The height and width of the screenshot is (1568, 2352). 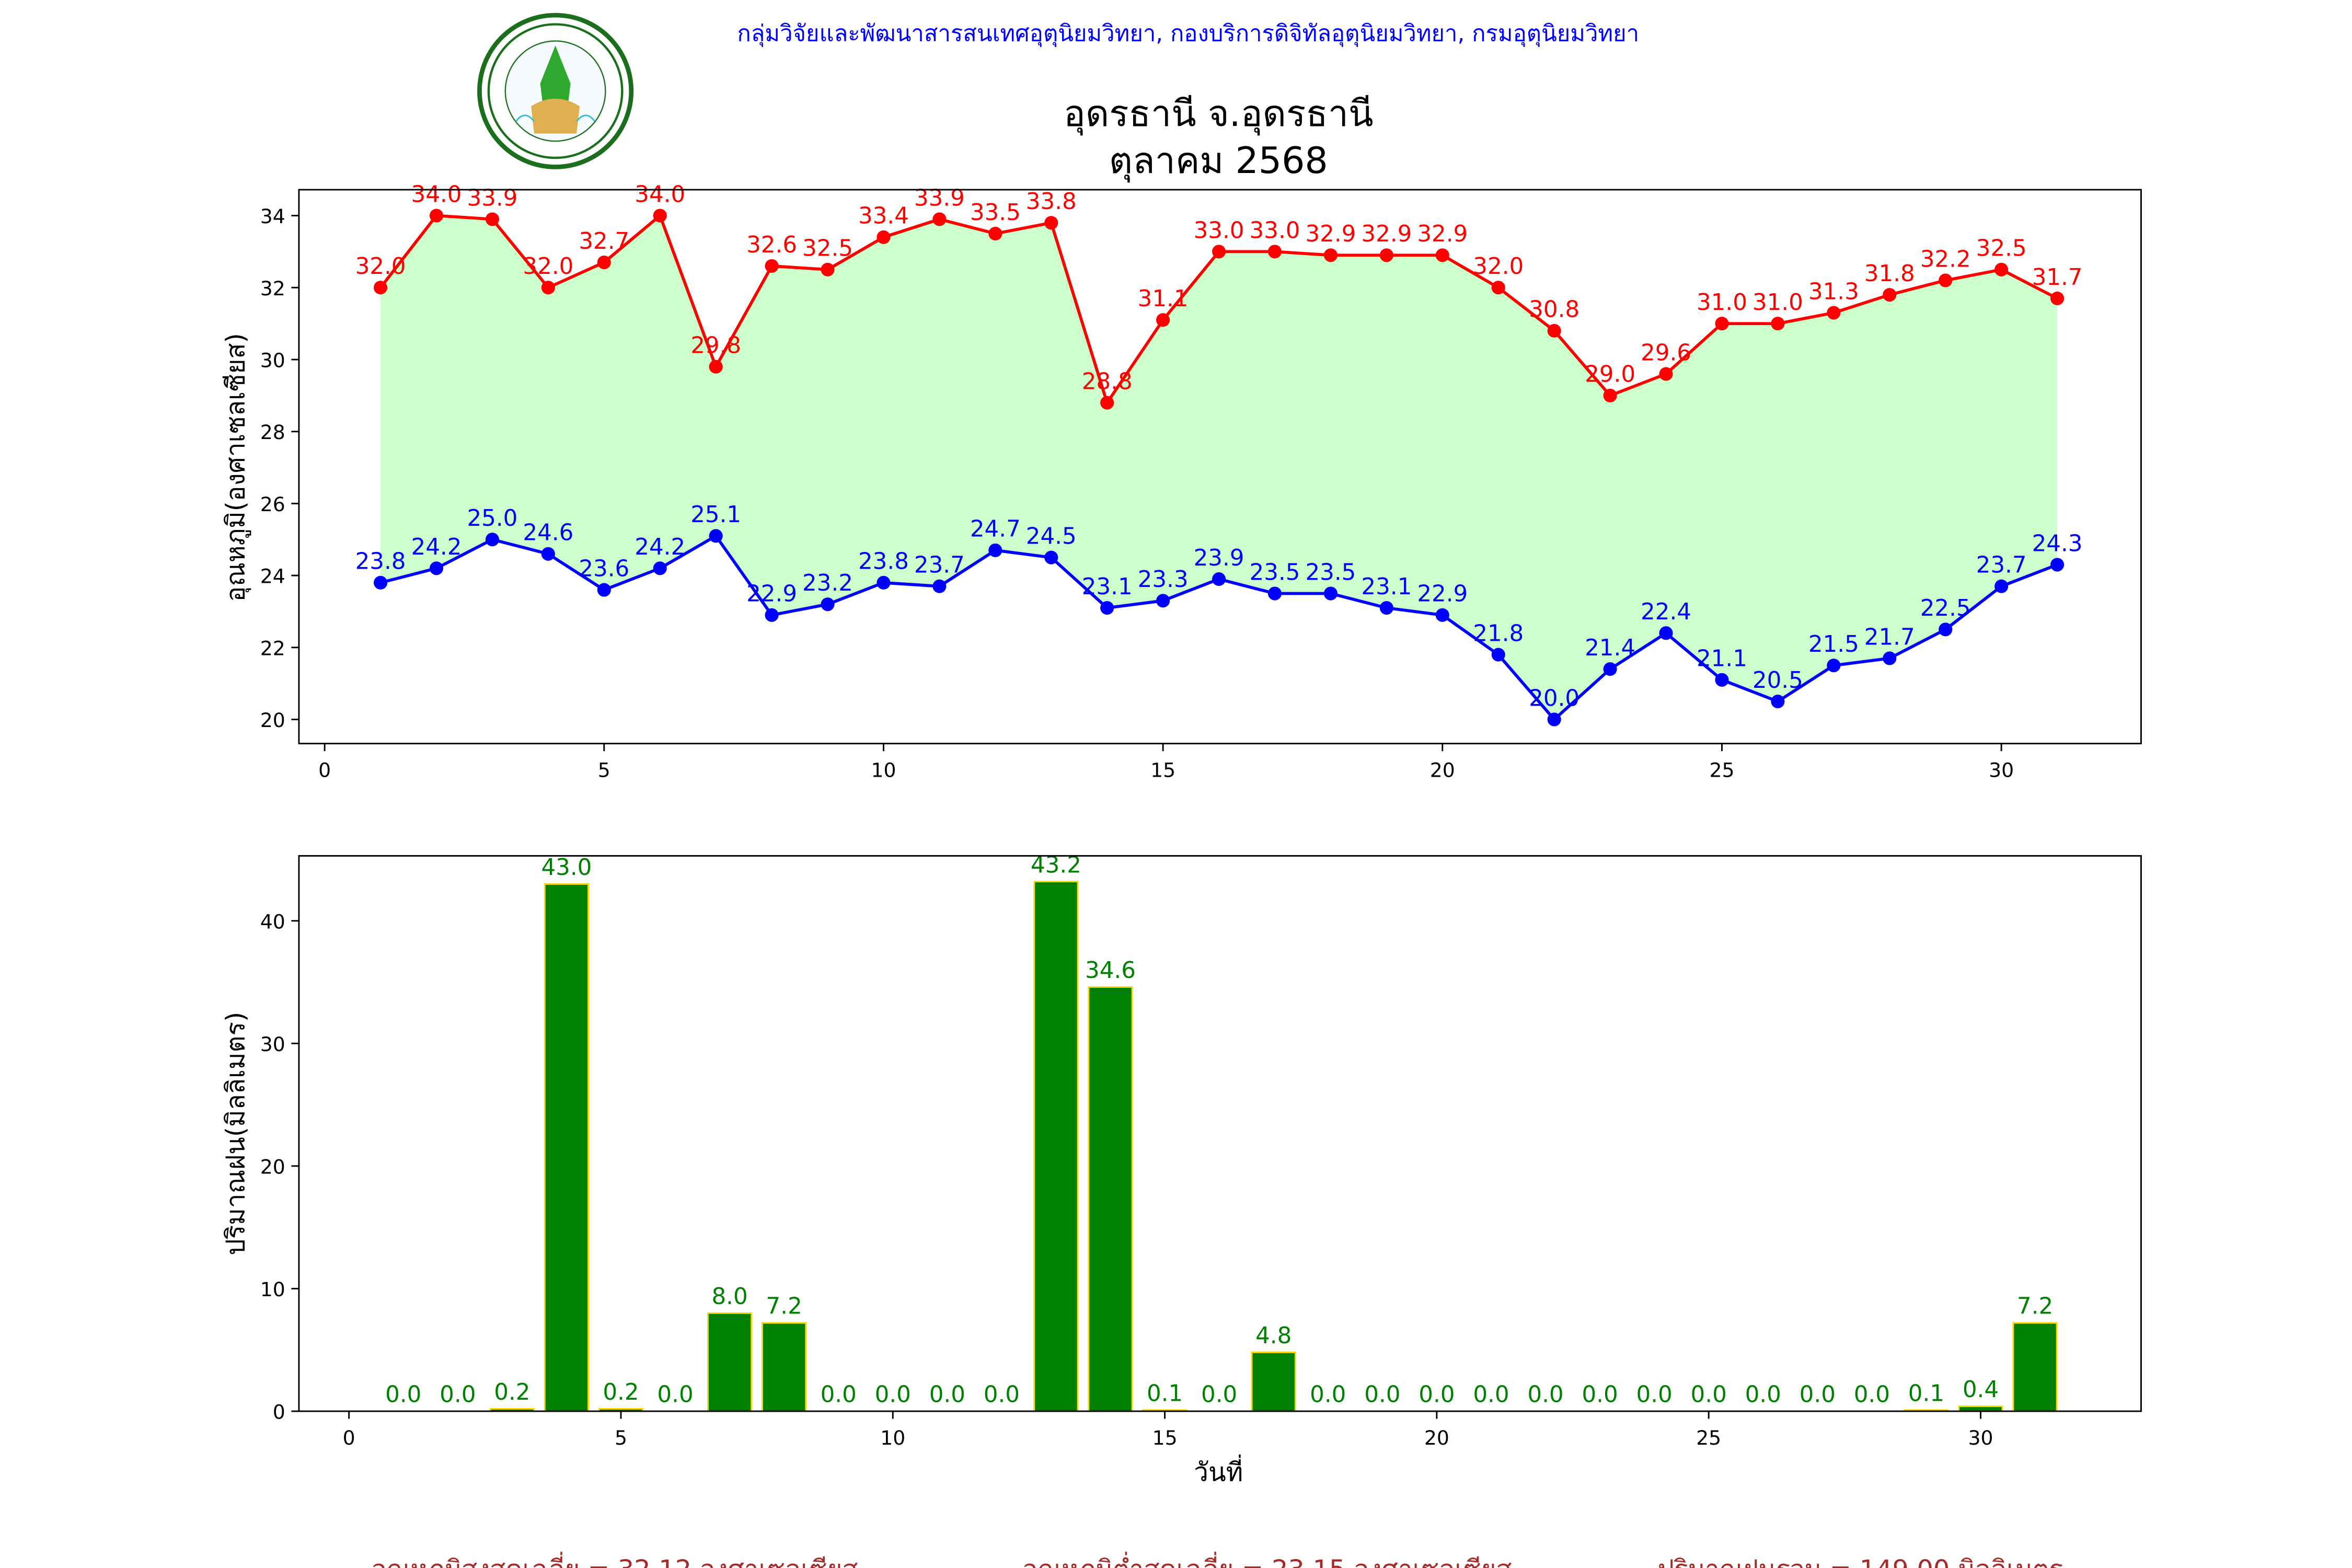 What do you see at coordinates (784, 1307) in the screenshot?
I see `rain-bar-label: 7.2` at bounding box center [784, 1307].